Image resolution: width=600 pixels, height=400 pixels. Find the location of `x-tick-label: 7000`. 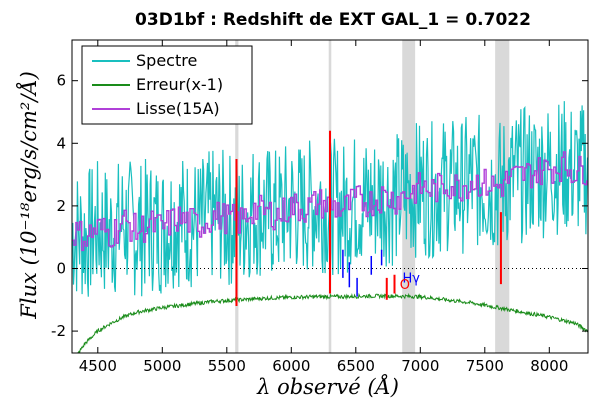

x-tick-label: 7000 is located at coordinates (420, 366).